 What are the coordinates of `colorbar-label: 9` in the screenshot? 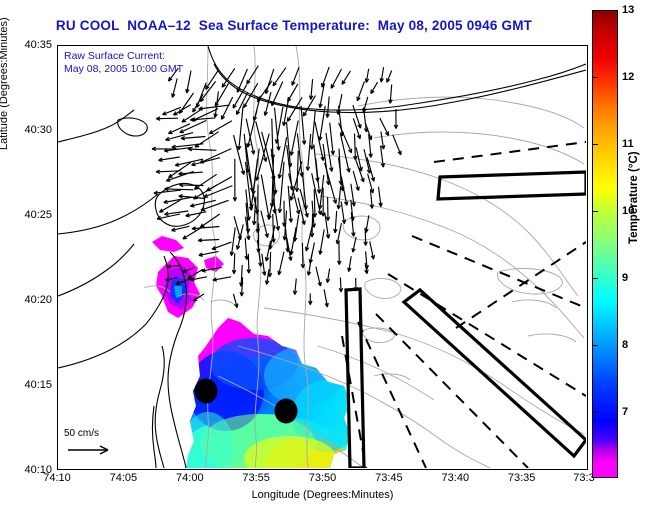 It's located at (625, 278).